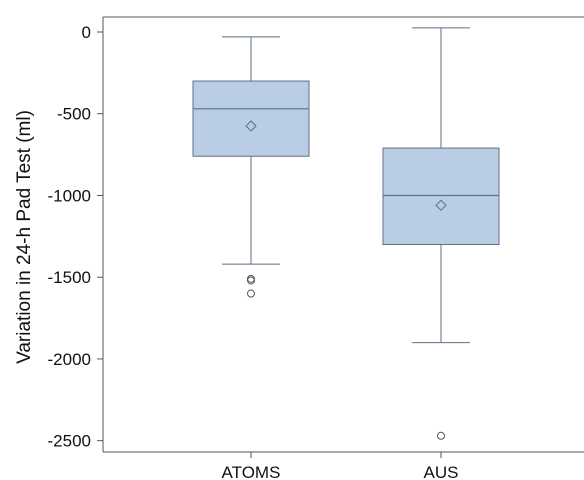 The height and width of the screenshot is (480, 584). Describe the element at coordinates (86, 32) in the screenshot. I see `y-tick-label: 0` at that location.